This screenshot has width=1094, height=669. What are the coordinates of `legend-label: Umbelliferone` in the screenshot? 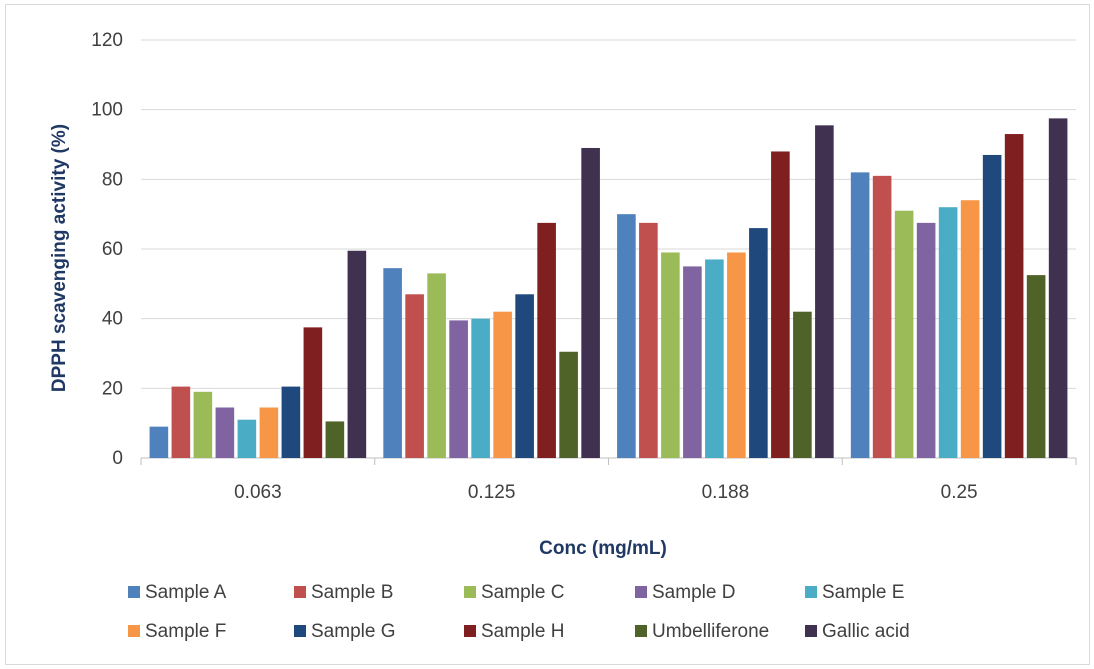 It's located at (710, 631).